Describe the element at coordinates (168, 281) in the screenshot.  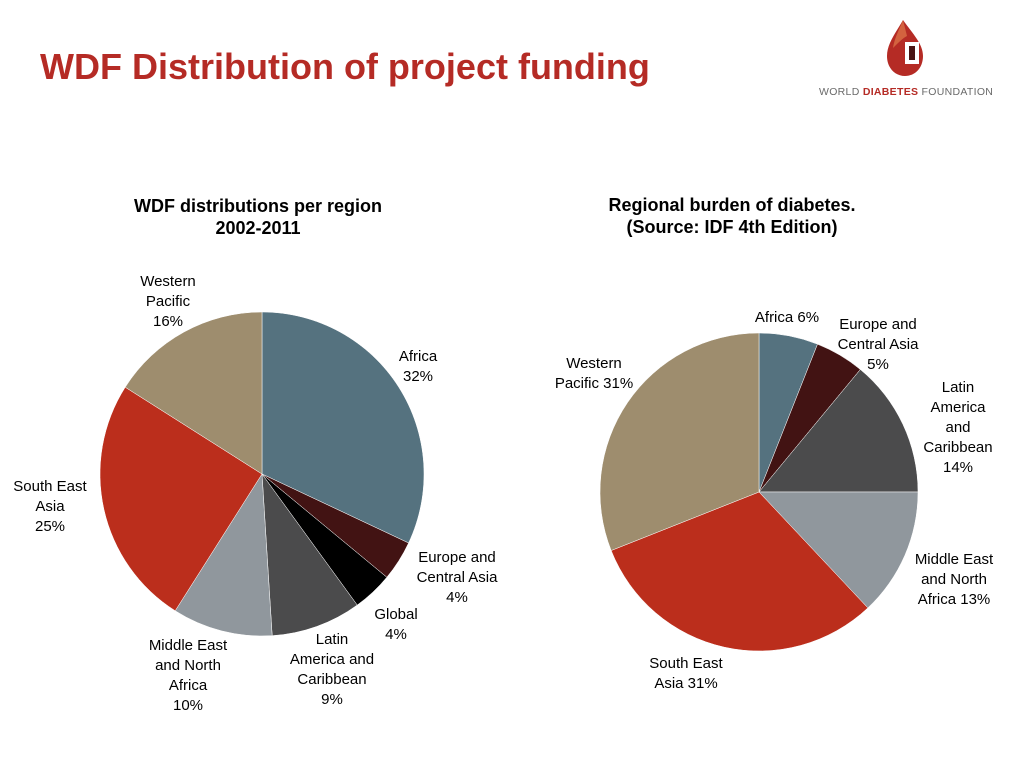
I see `pie1-label-line: Western` at that location.